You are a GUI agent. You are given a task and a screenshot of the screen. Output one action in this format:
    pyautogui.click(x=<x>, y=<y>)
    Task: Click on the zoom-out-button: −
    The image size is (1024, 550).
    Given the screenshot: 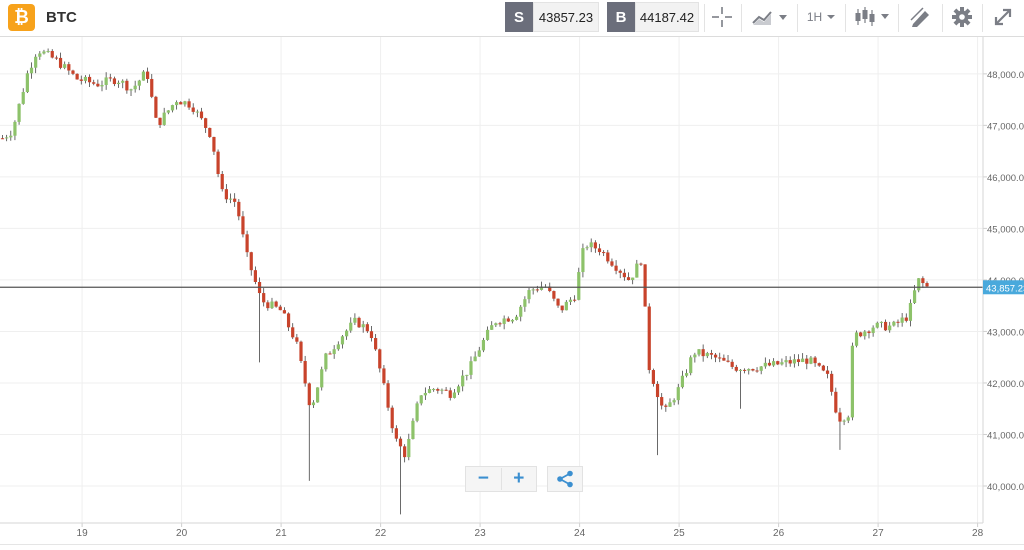 What is the action you would take?
    pyautogui.click(x=484, y=479)
    